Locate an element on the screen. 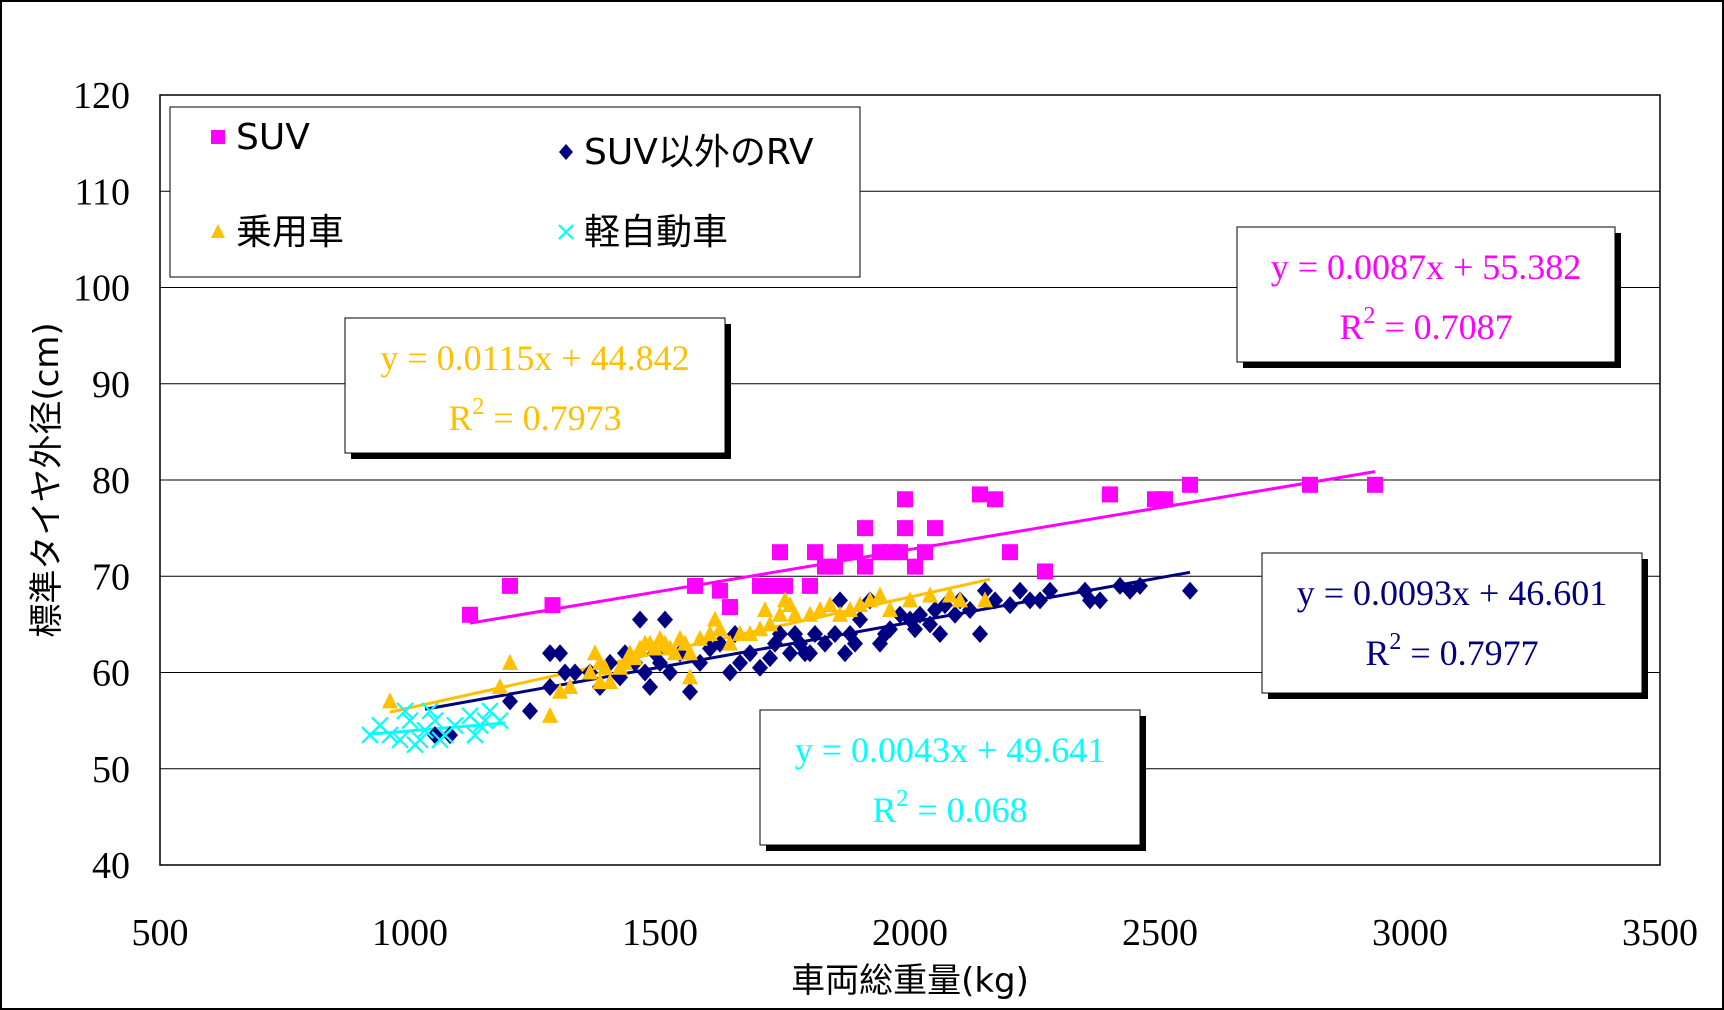  trendline-r-squared: R2 = 0.7087 is located at coordinates (1425, 325).